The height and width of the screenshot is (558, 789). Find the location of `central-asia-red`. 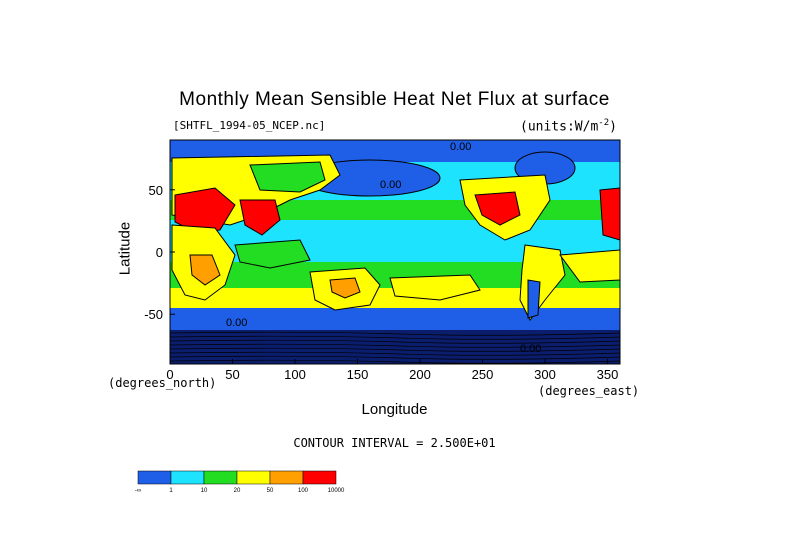

central-asia-red is located at coordinates (205, 210).